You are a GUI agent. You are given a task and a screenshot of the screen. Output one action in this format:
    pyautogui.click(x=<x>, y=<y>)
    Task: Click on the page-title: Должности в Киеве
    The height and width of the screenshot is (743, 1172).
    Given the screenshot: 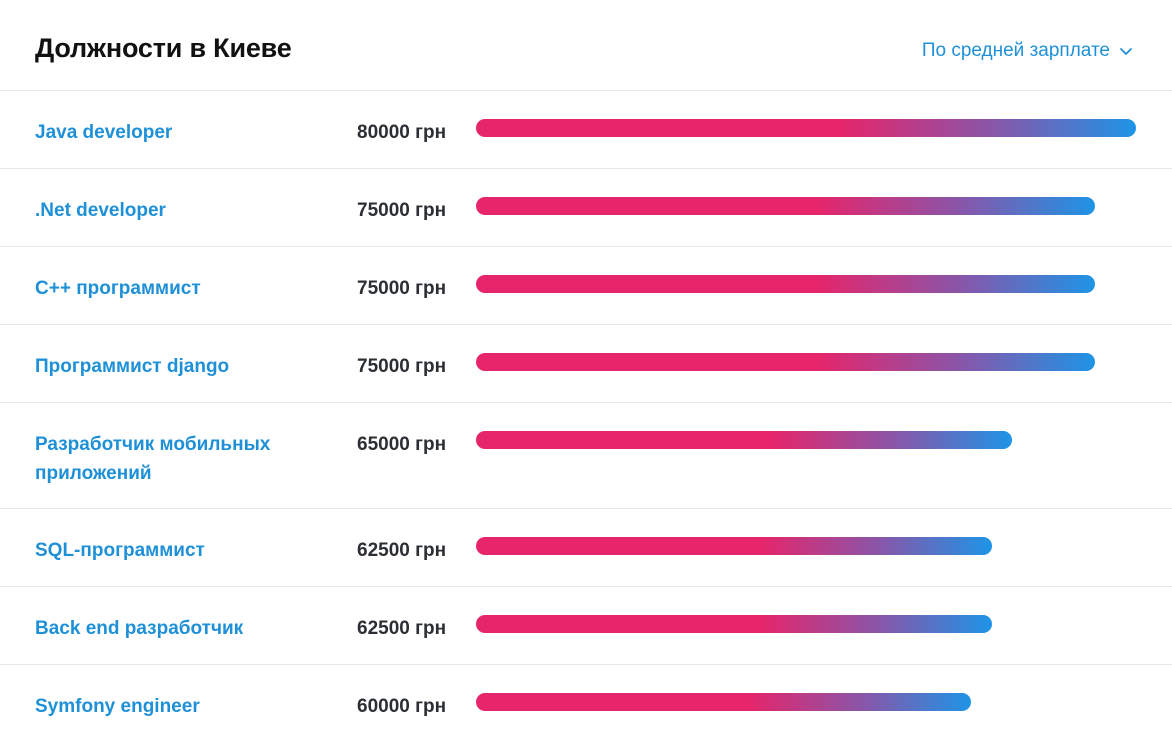 What is the action you would take?
    pyautogui.click(x=163, y=48)
    